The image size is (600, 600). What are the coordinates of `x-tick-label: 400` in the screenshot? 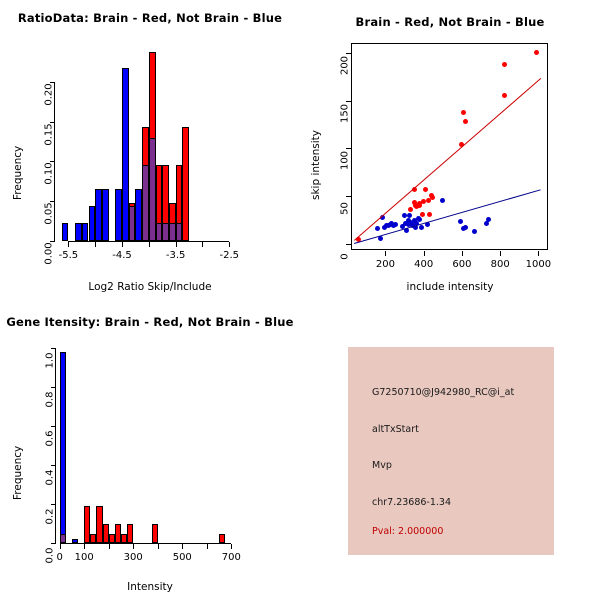 It's located at (424, 264).